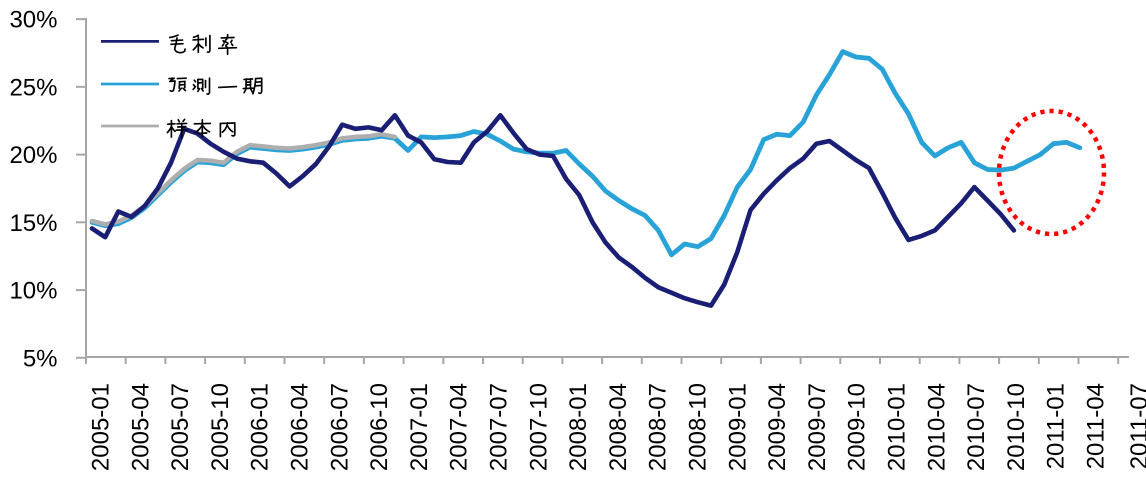 Image resolution: width=1146 pixels, height=486 pixels. I want to click on svg-text: 2008-04, so click(618, 427).